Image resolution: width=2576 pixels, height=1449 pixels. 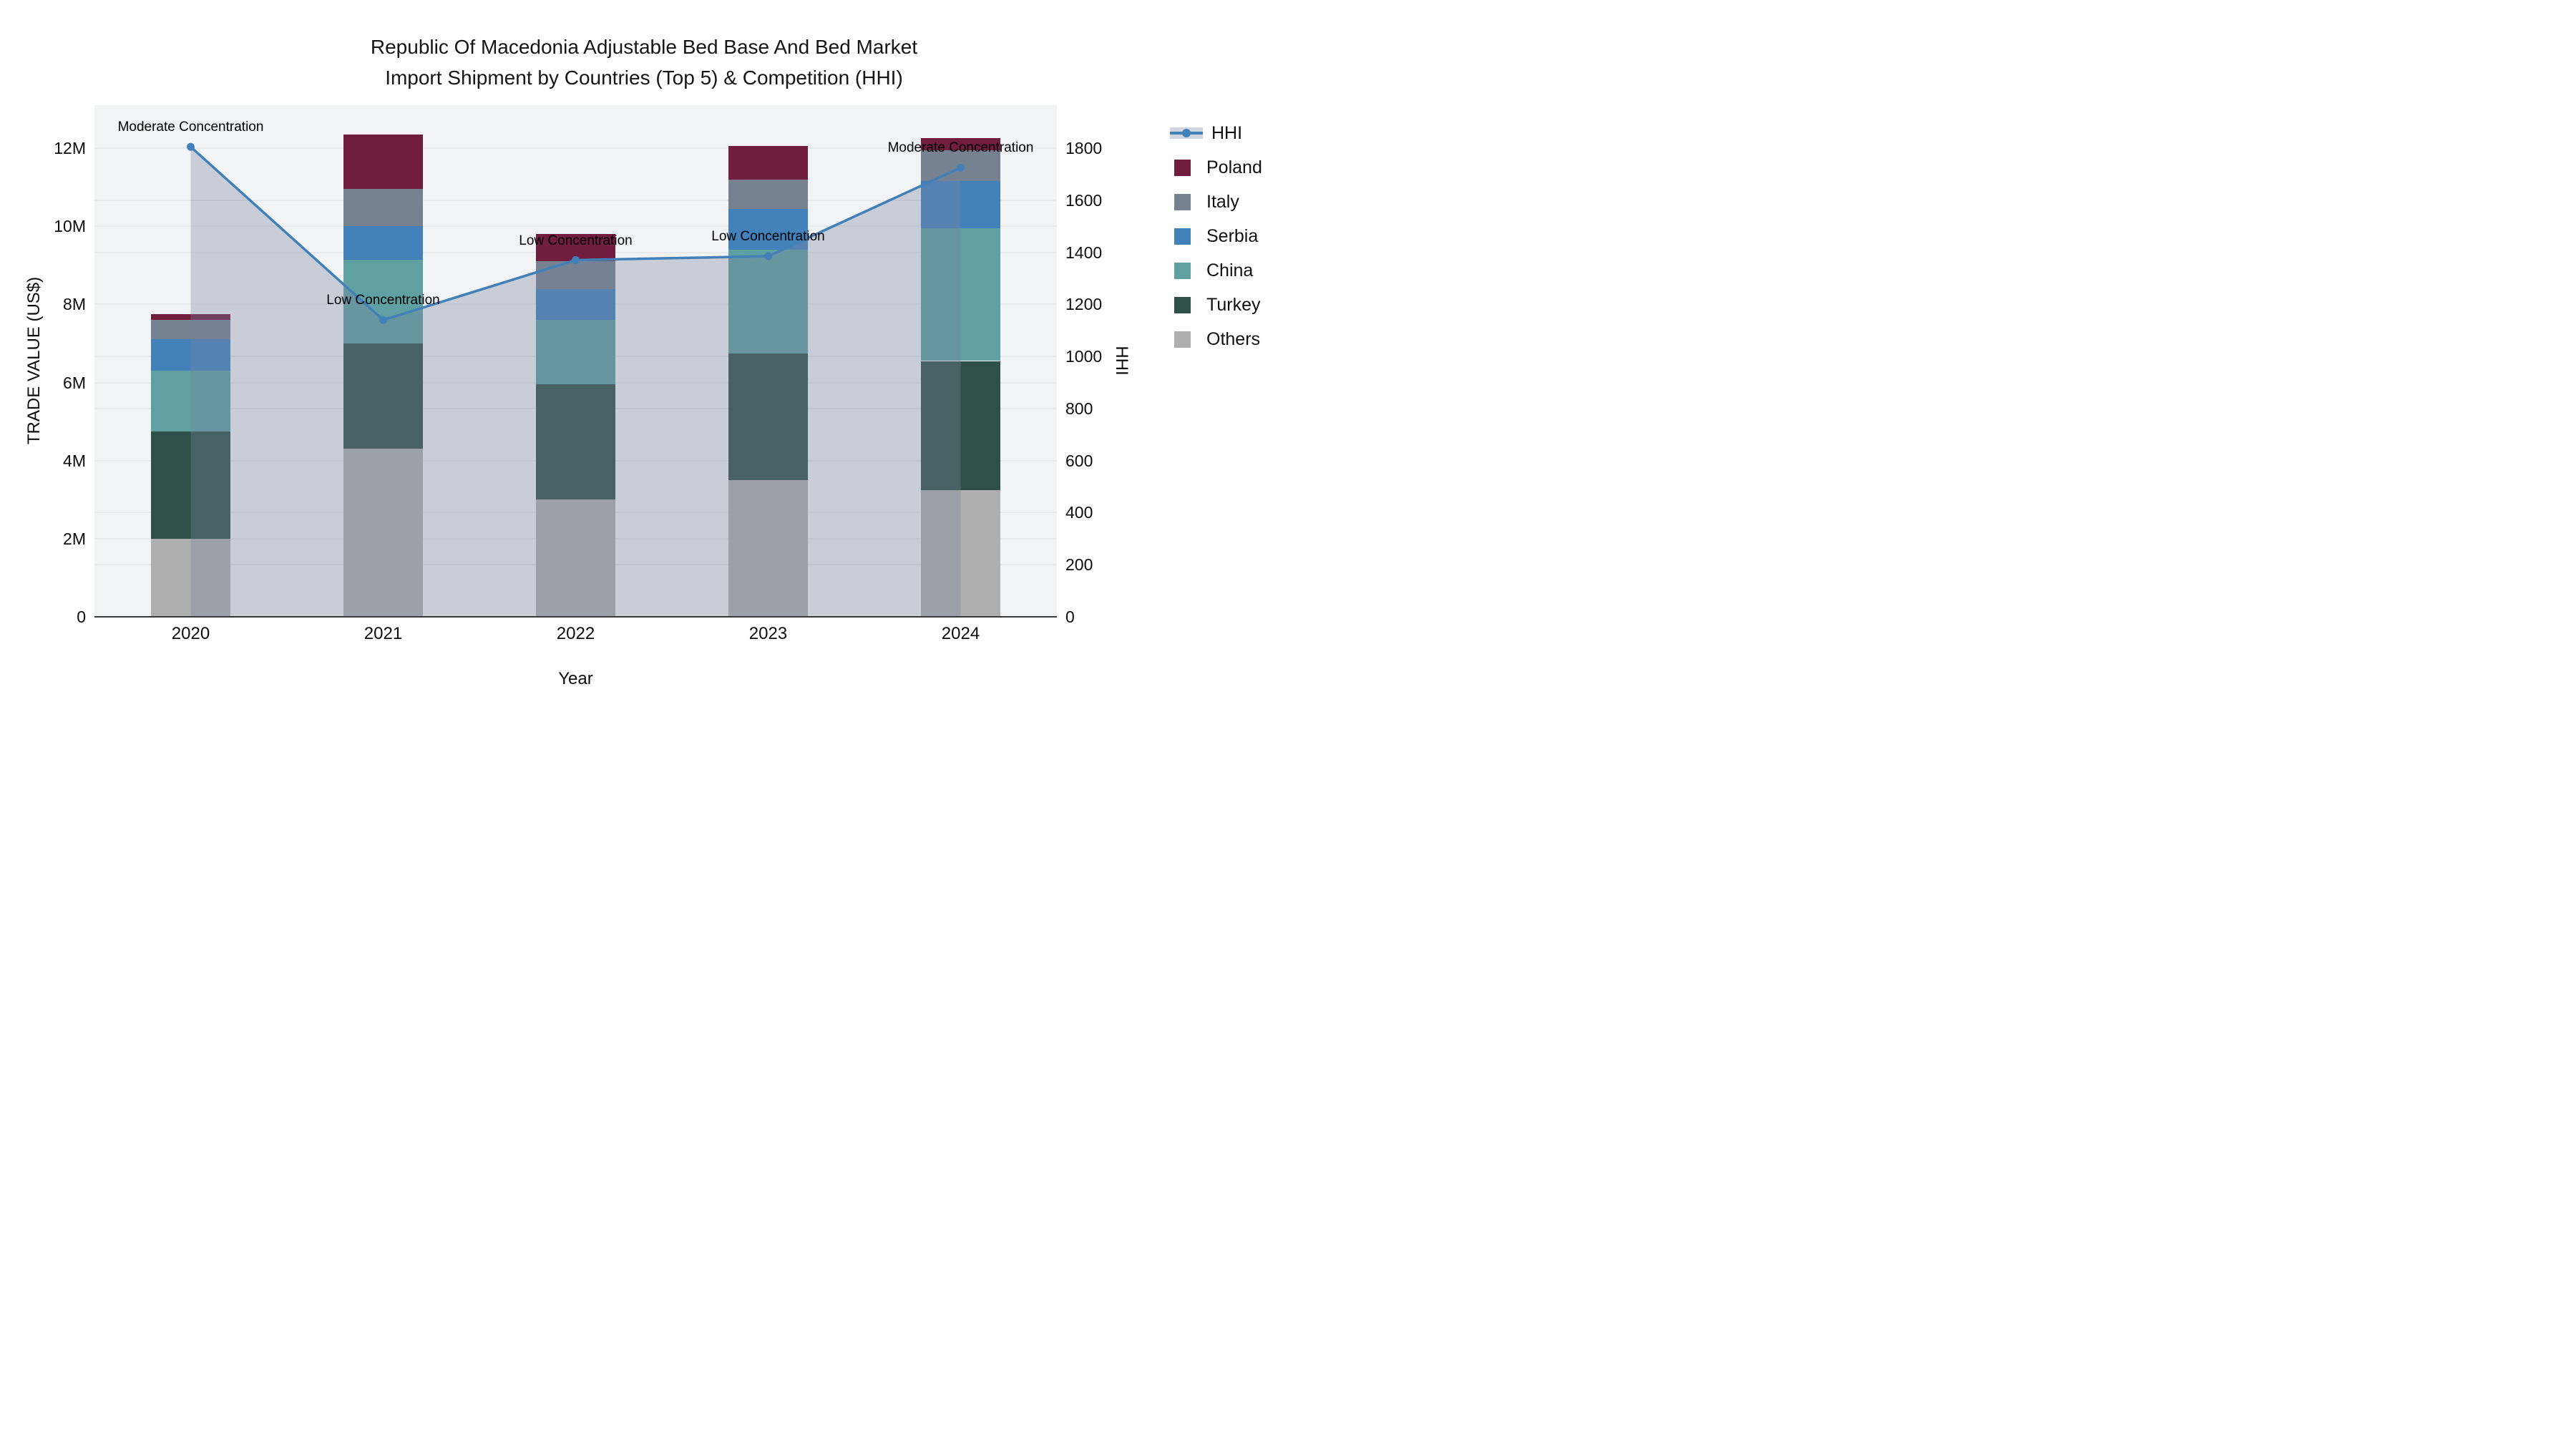 What do you see at coordinates (1182, 339) in the screenshot?
I see `legend-swatch-others` at bounding box center [1182, 339].